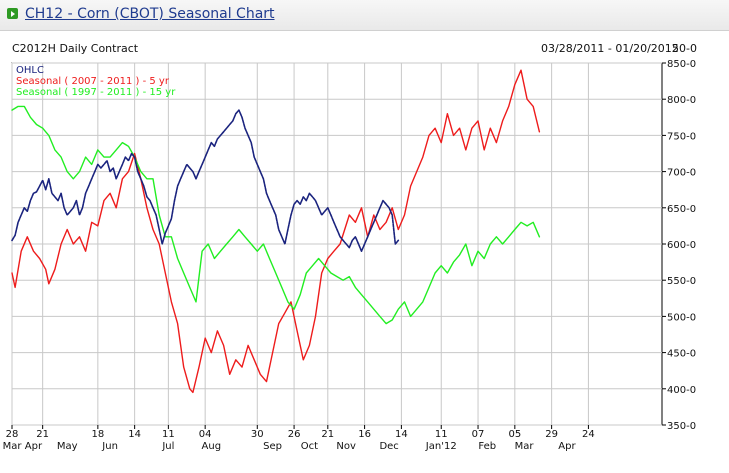 Image resolution: width=729 pixels, height=473 pixels. I want to click on y-tick-label: 850-0, so click(681, 64).